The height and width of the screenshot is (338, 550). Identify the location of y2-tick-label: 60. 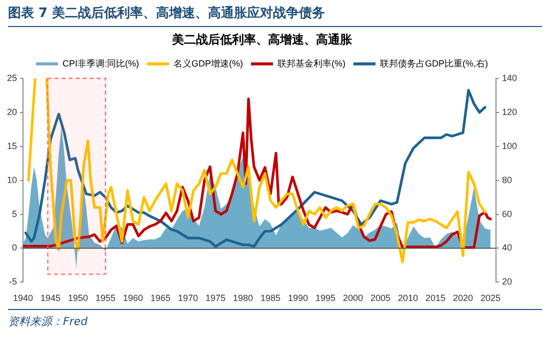
(507, 213).